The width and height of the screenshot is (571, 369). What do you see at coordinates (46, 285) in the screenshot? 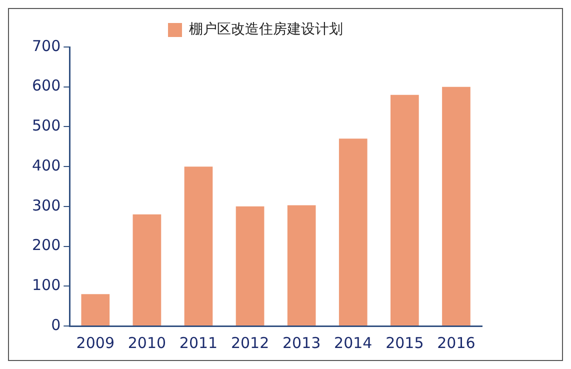
I see `y-tick-label: 100` at bounding box center [46, 285].